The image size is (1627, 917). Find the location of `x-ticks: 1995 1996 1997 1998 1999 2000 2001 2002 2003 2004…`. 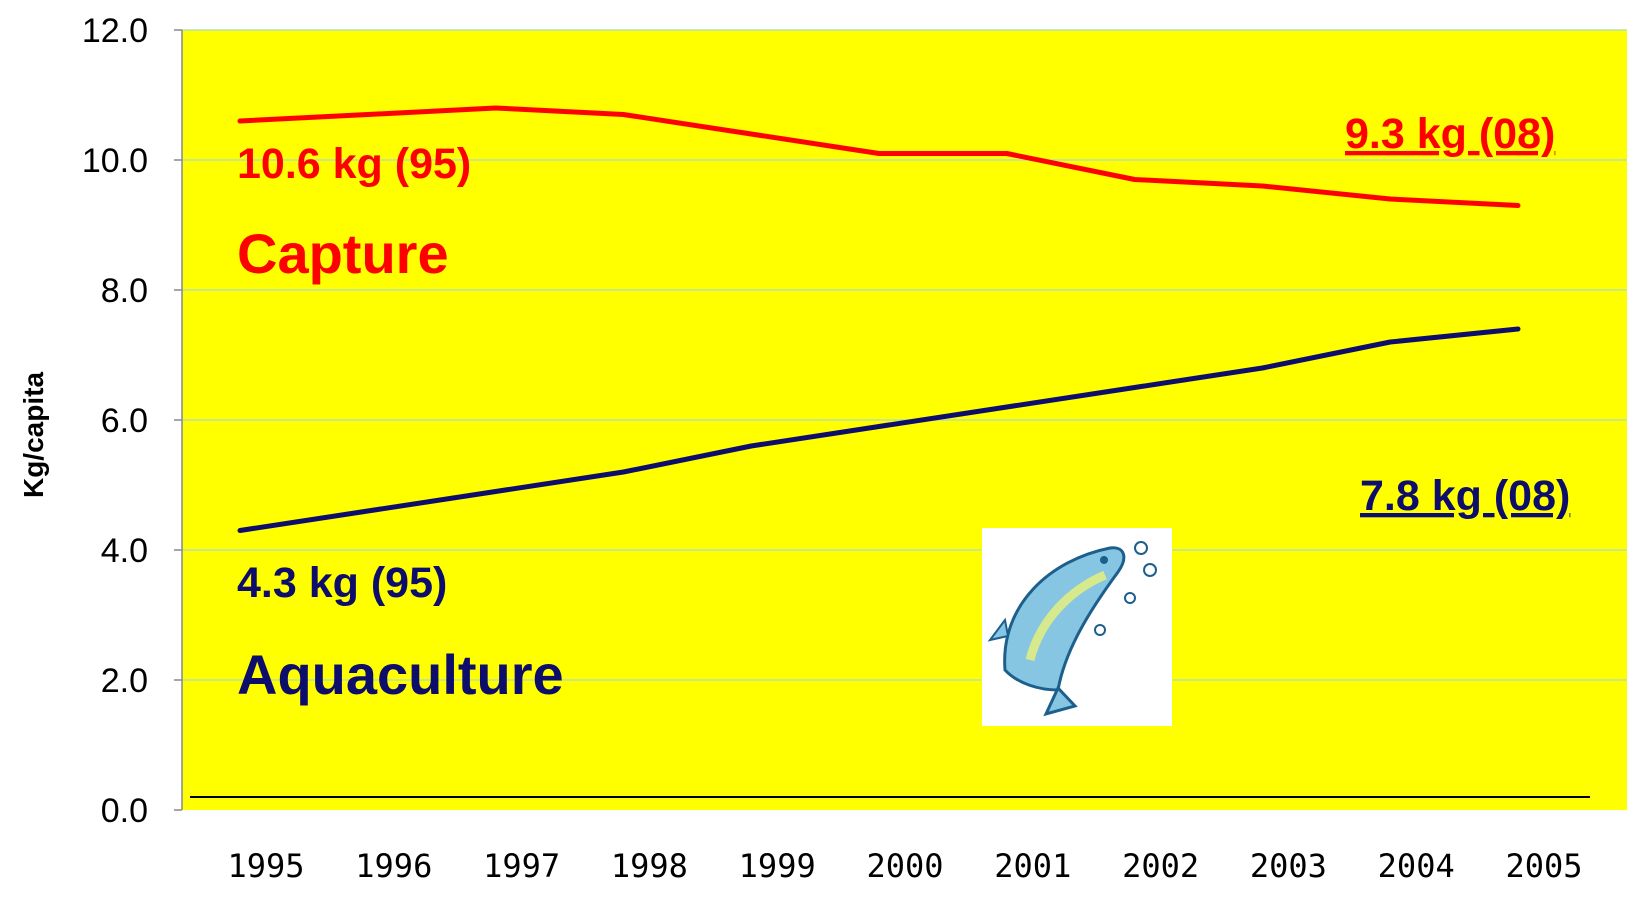

x-ticks: 1995 1996 1997 1998 1999 2000 2001 2002 2003 2004… is located at coordinates (904, 866).